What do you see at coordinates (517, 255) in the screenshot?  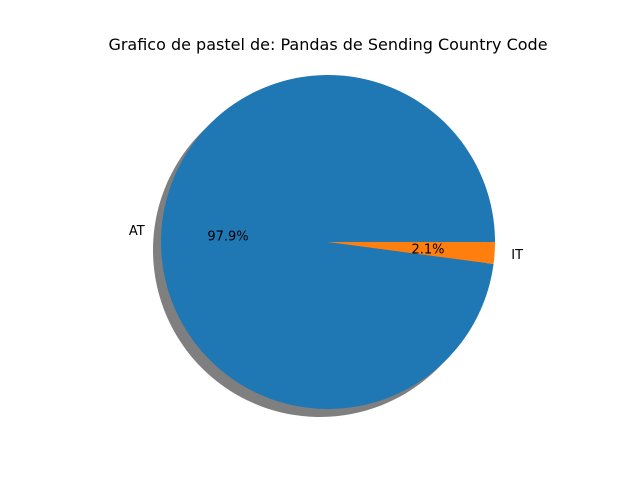 I see `slice-label-it: IT` at bounding box center [517, 255].